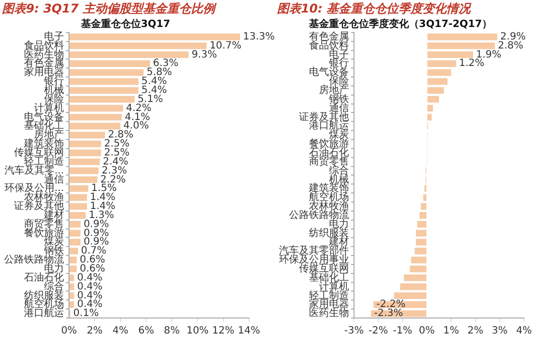 Image resolution: width=550 pixels, height=342 pixels. Describe the element at coordinates (354, 331) in the screenshot. I see `x-tick-label: -3%` at that location.